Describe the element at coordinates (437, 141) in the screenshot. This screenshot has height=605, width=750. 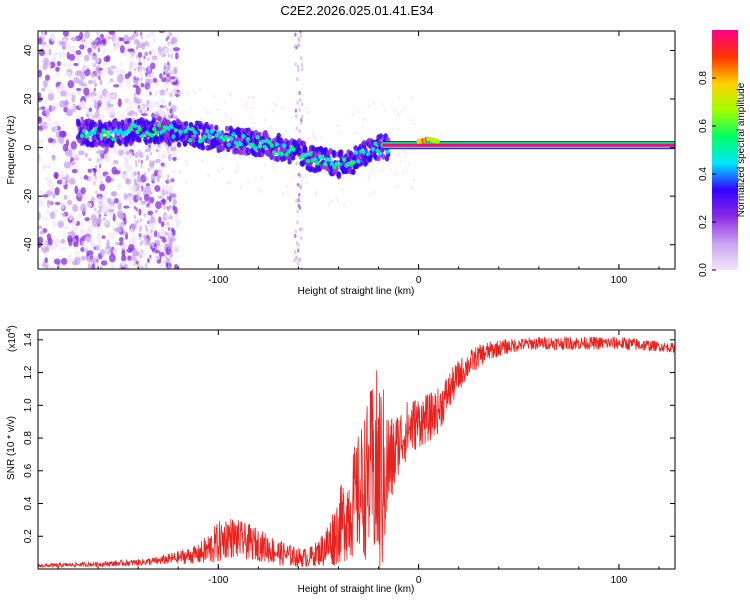
I see `heatmap-bump-cell` at that location.